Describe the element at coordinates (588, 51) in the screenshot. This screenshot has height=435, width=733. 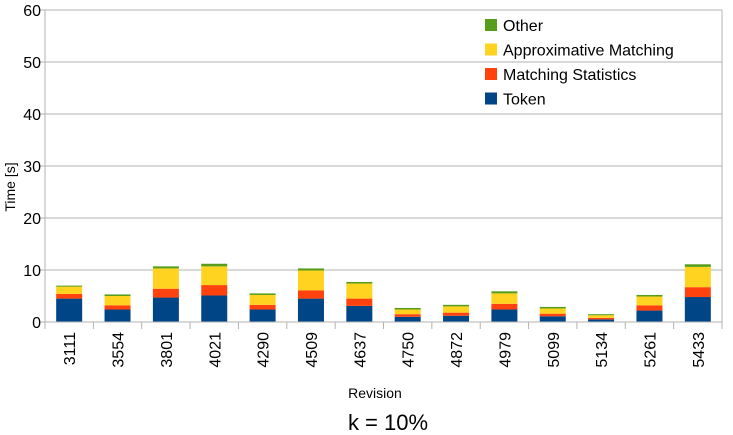
I see `legend-label: Approximative Matching` at that location.